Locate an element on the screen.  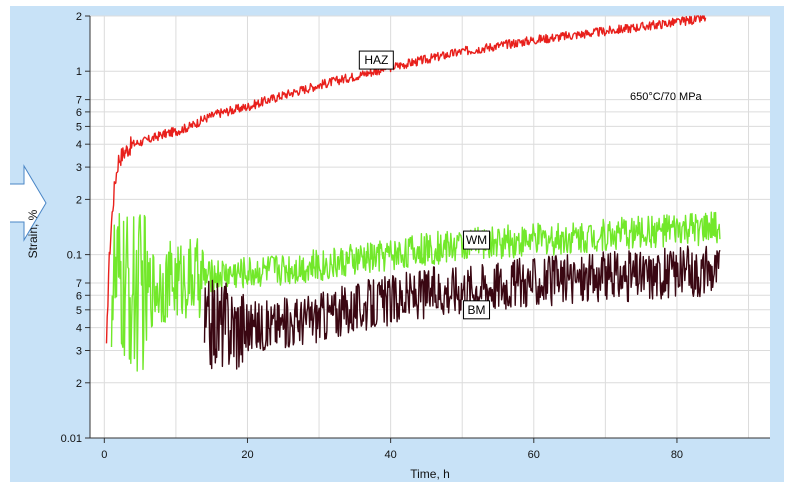
series-label-box-haz is located at coordinates (376, 60).